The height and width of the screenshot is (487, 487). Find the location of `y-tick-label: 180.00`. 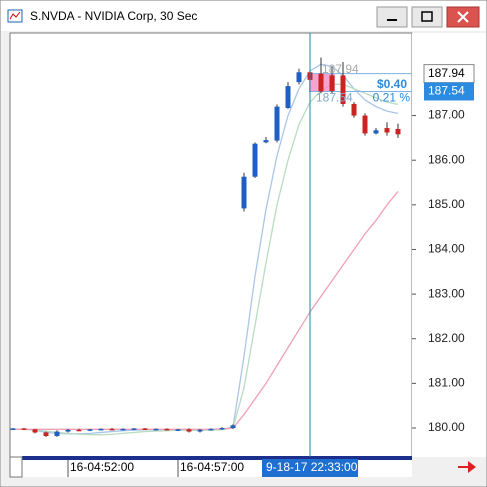

y-tick-label: 180.00 is located at coordinates (446, 427).